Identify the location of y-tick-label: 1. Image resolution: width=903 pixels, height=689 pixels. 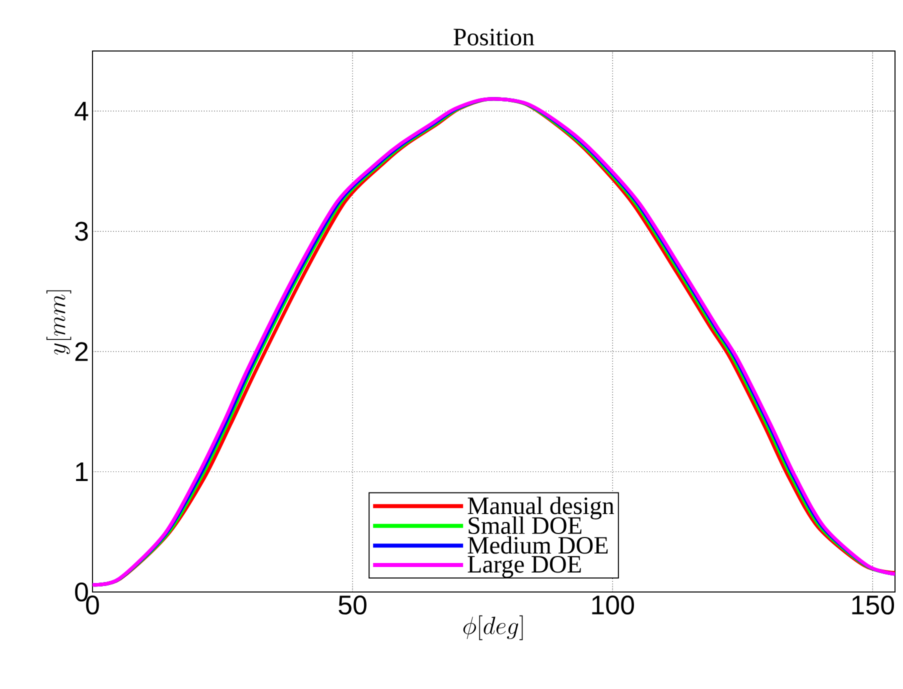
(82, 472).